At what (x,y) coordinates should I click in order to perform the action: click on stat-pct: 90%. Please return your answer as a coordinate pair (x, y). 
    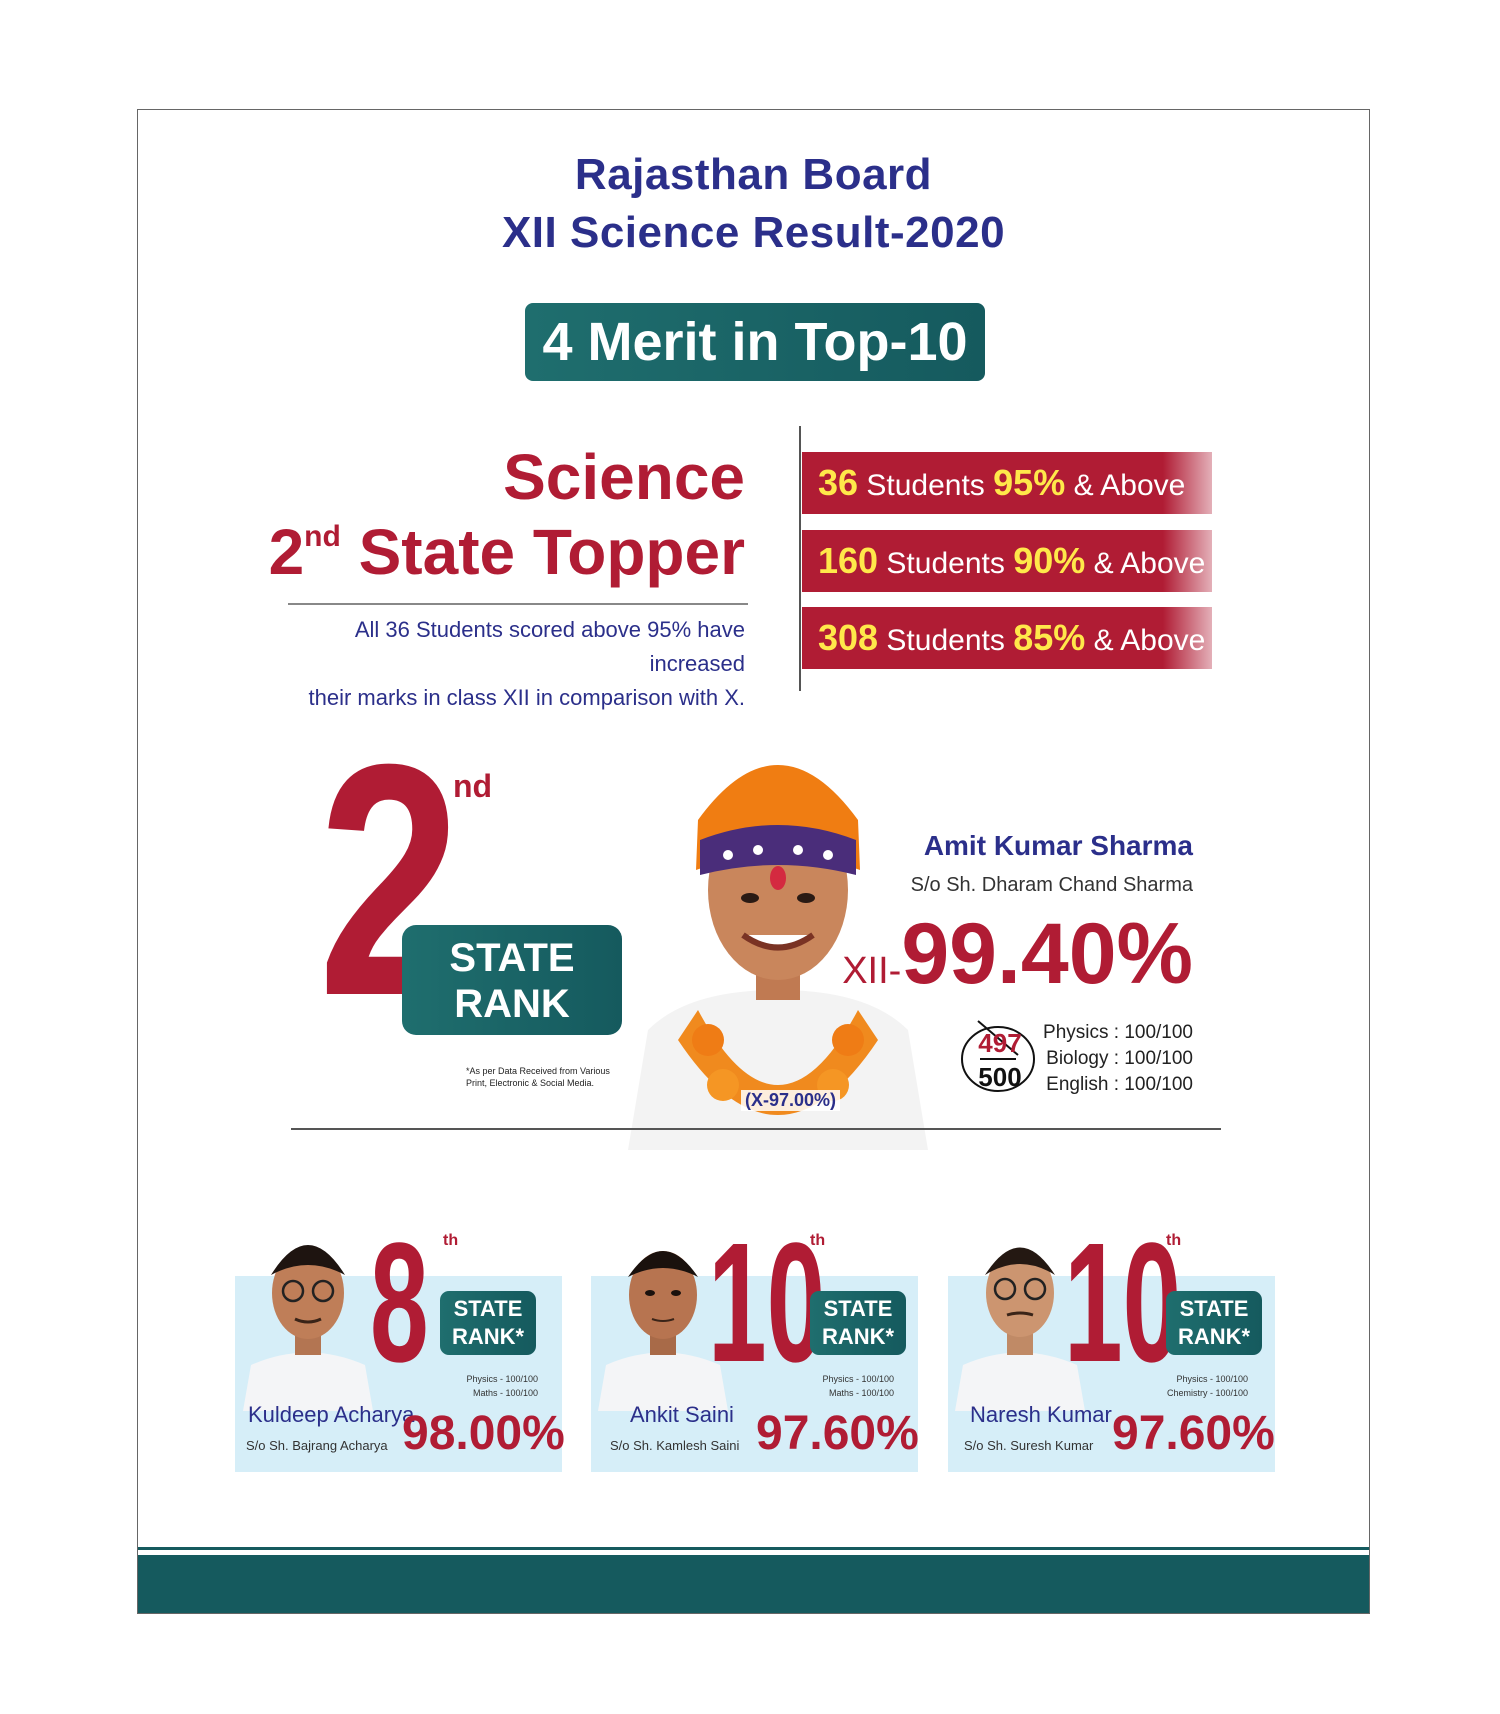
    Looking at the image, I should click on (1049, 560).